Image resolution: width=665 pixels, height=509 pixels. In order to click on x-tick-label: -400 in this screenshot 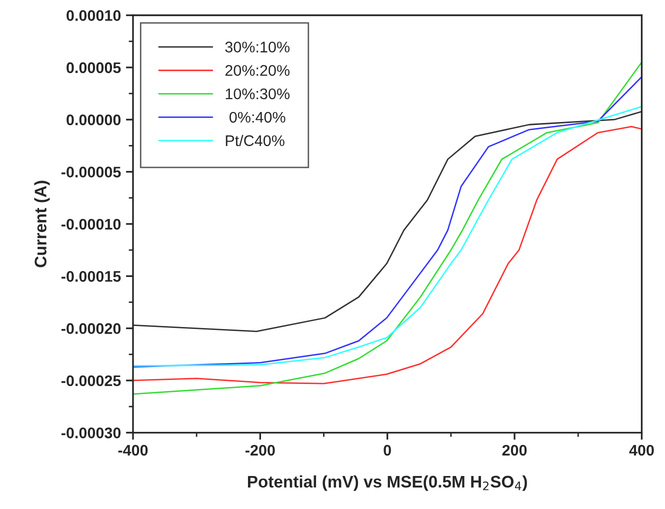, I will do `click(133, 450)`.